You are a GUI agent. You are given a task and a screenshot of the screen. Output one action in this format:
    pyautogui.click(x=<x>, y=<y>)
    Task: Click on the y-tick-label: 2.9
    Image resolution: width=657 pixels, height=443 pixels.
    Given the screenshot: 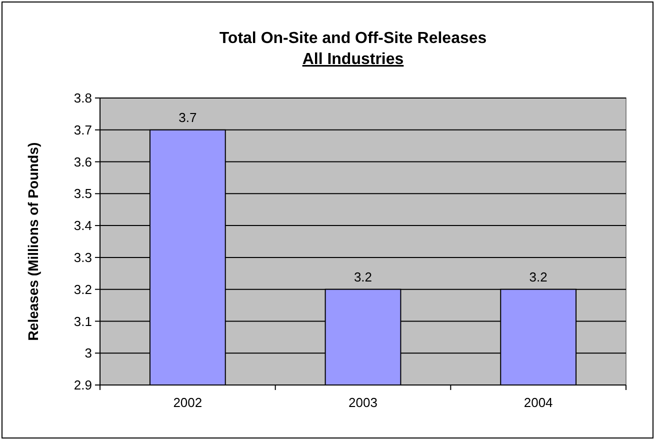 What is the action you would take?
    pyautogui.click(x=83, y=385)
    